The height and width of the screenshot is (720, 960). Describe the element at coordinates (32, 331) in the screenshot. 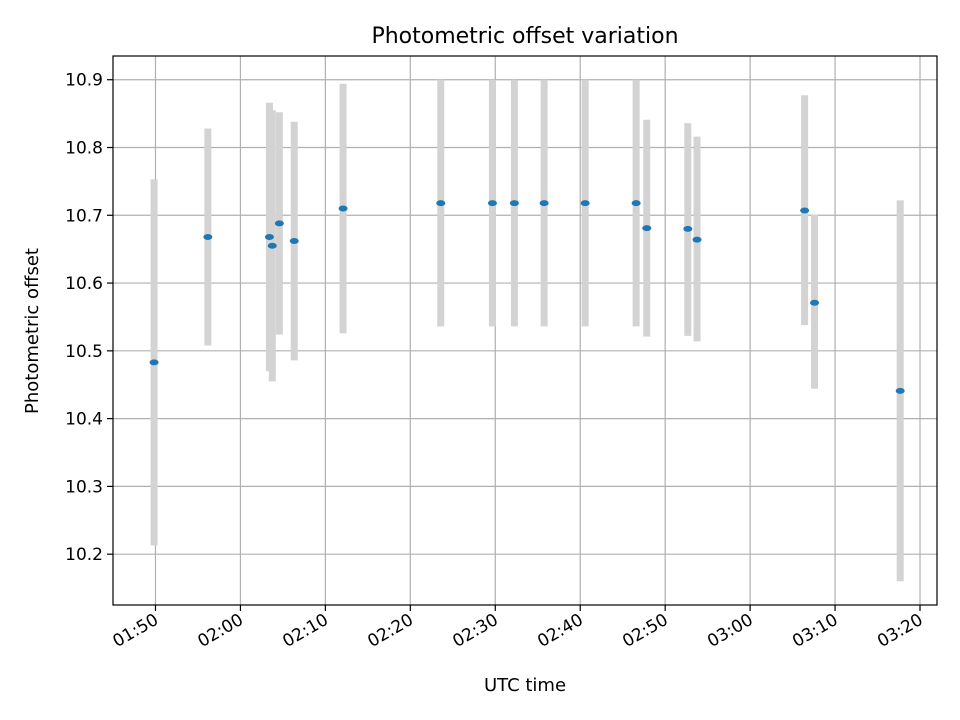

I see `y-axis-label: Photometric offset` at that location.